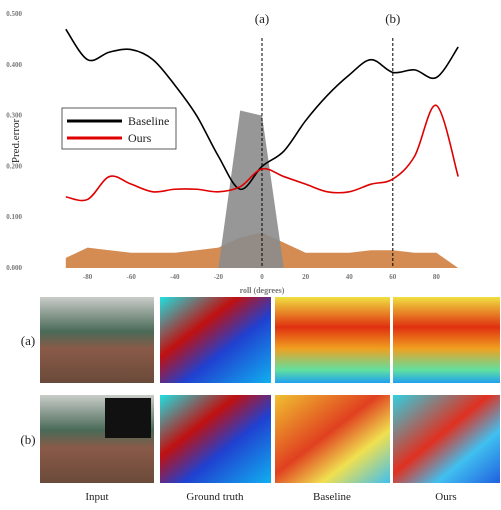  Describe the element at coordinates (140, 138) in the screenshot. I see `legend-label: Ours` at that location.